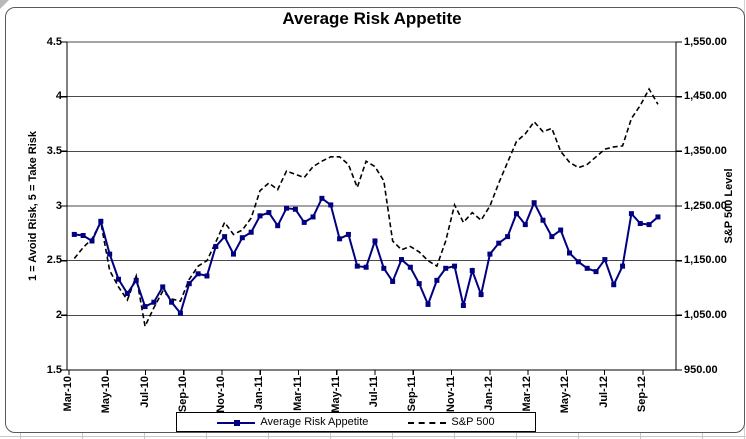 Image resolution: width=746 pixels, height=439 pixels. I want to click on risk-appetite-line-sample-icon, so click(236, 422).